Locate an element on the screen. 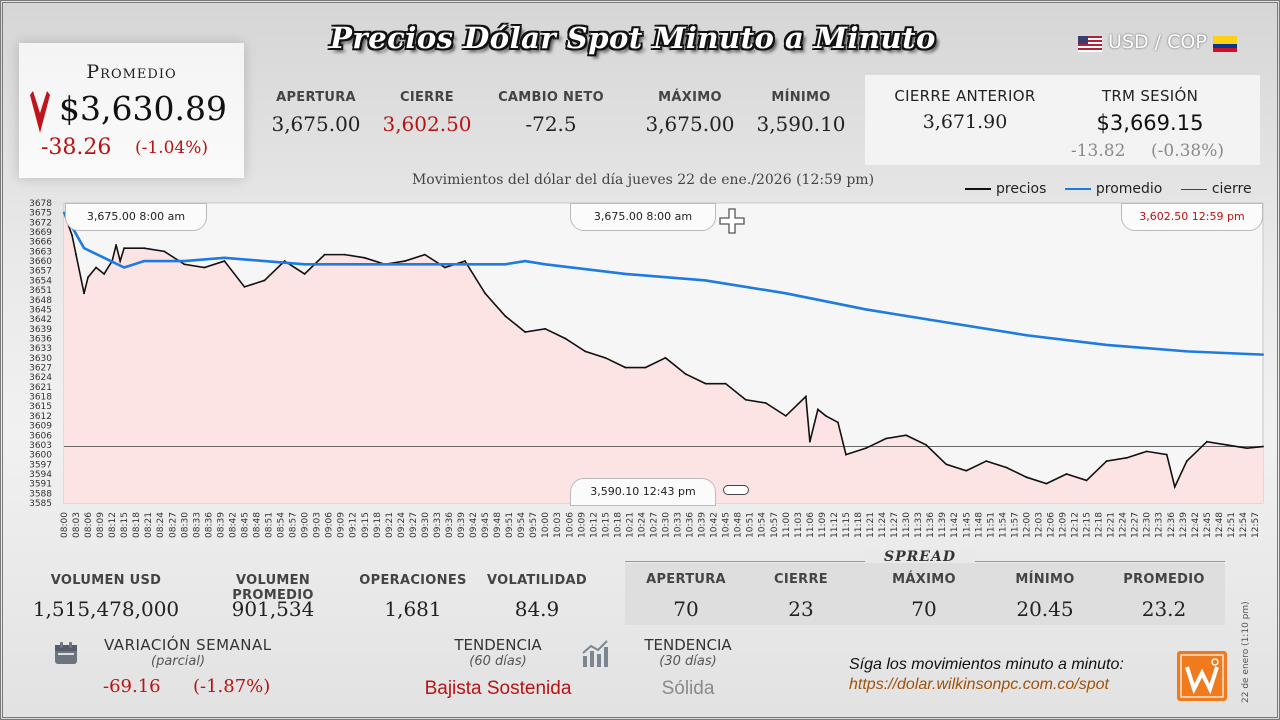 The height and width of the screenshot is (720, 1280). y-tick-label-22: 3612 is located at coordinates (40, 417).